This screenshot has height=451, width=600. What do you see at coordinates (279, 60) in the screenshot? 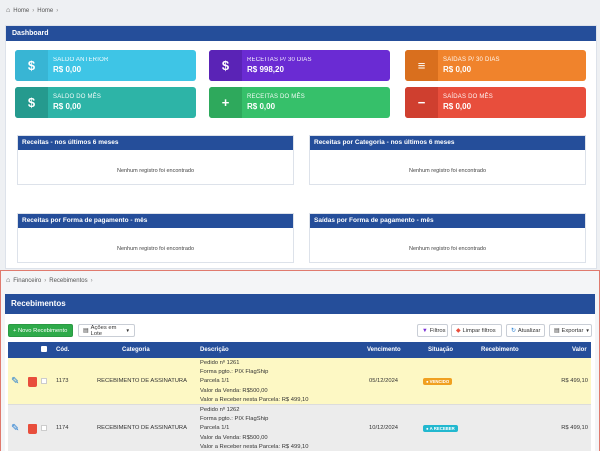
I see `stat-card-label: RECEITAS P/ 30 DIAS` at bounding box center [279, 60].